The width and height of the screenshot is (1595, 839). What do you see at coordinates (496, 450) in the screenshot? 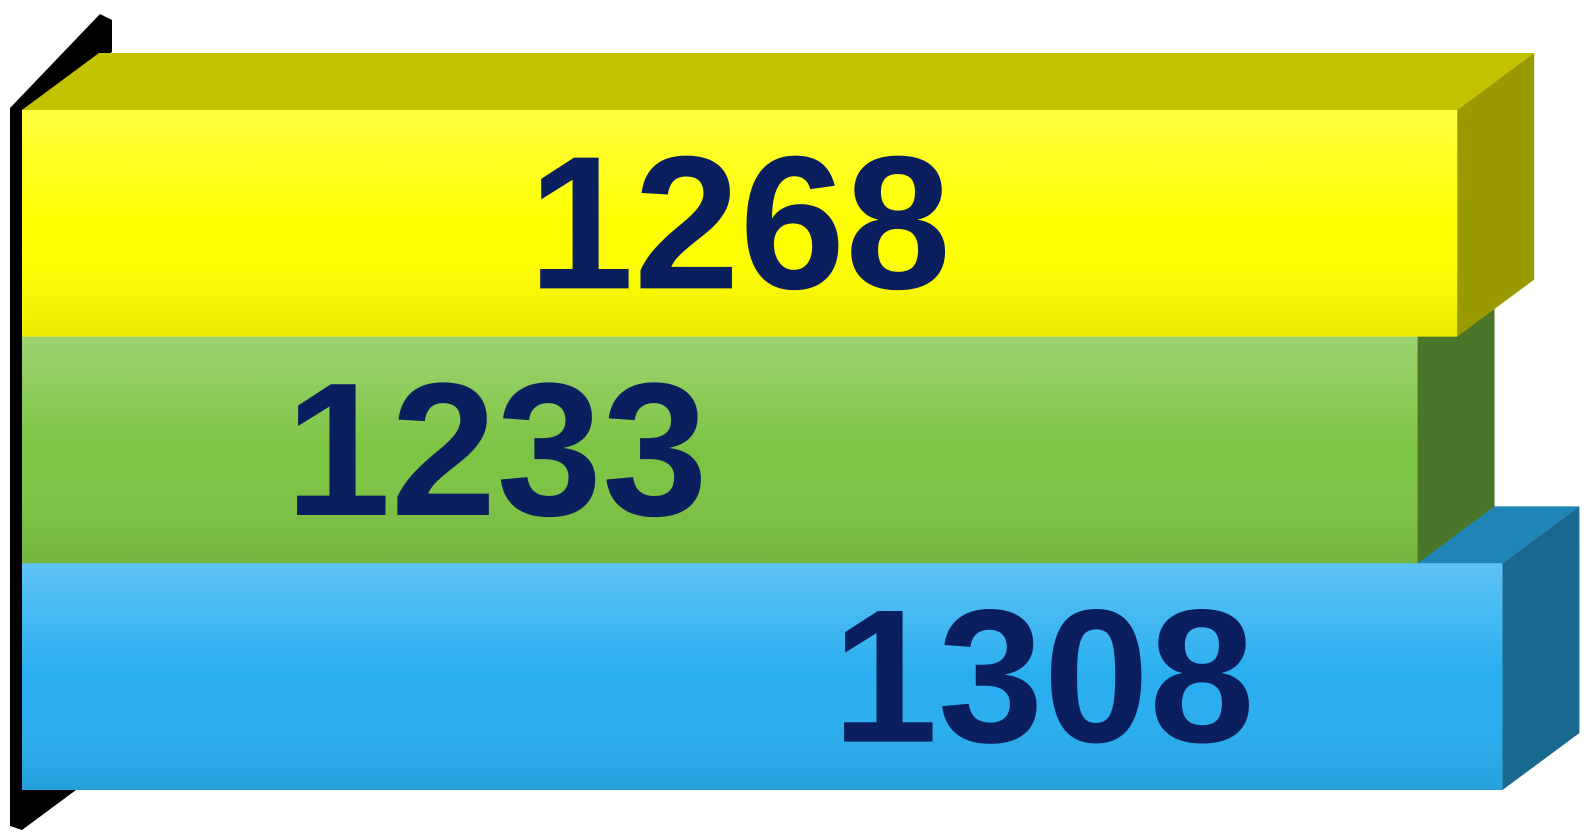
I see `value-label: 1233` at bounding box center [496, 450].